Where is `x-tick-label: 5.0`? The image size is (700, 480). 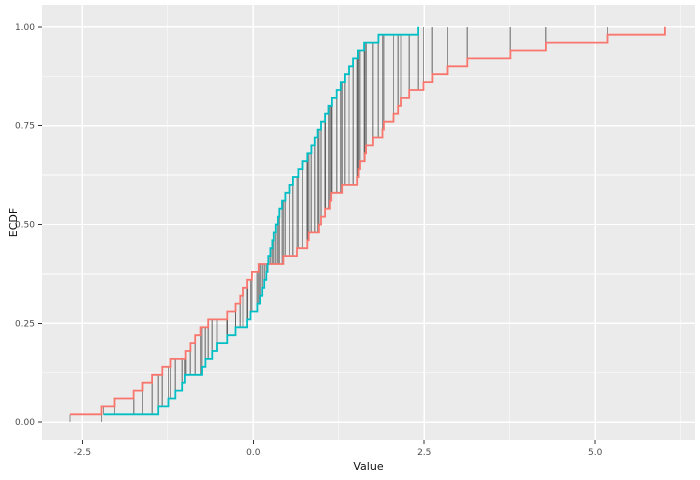 x-tick-label: 5.0 is located at coordinates (595, 453).